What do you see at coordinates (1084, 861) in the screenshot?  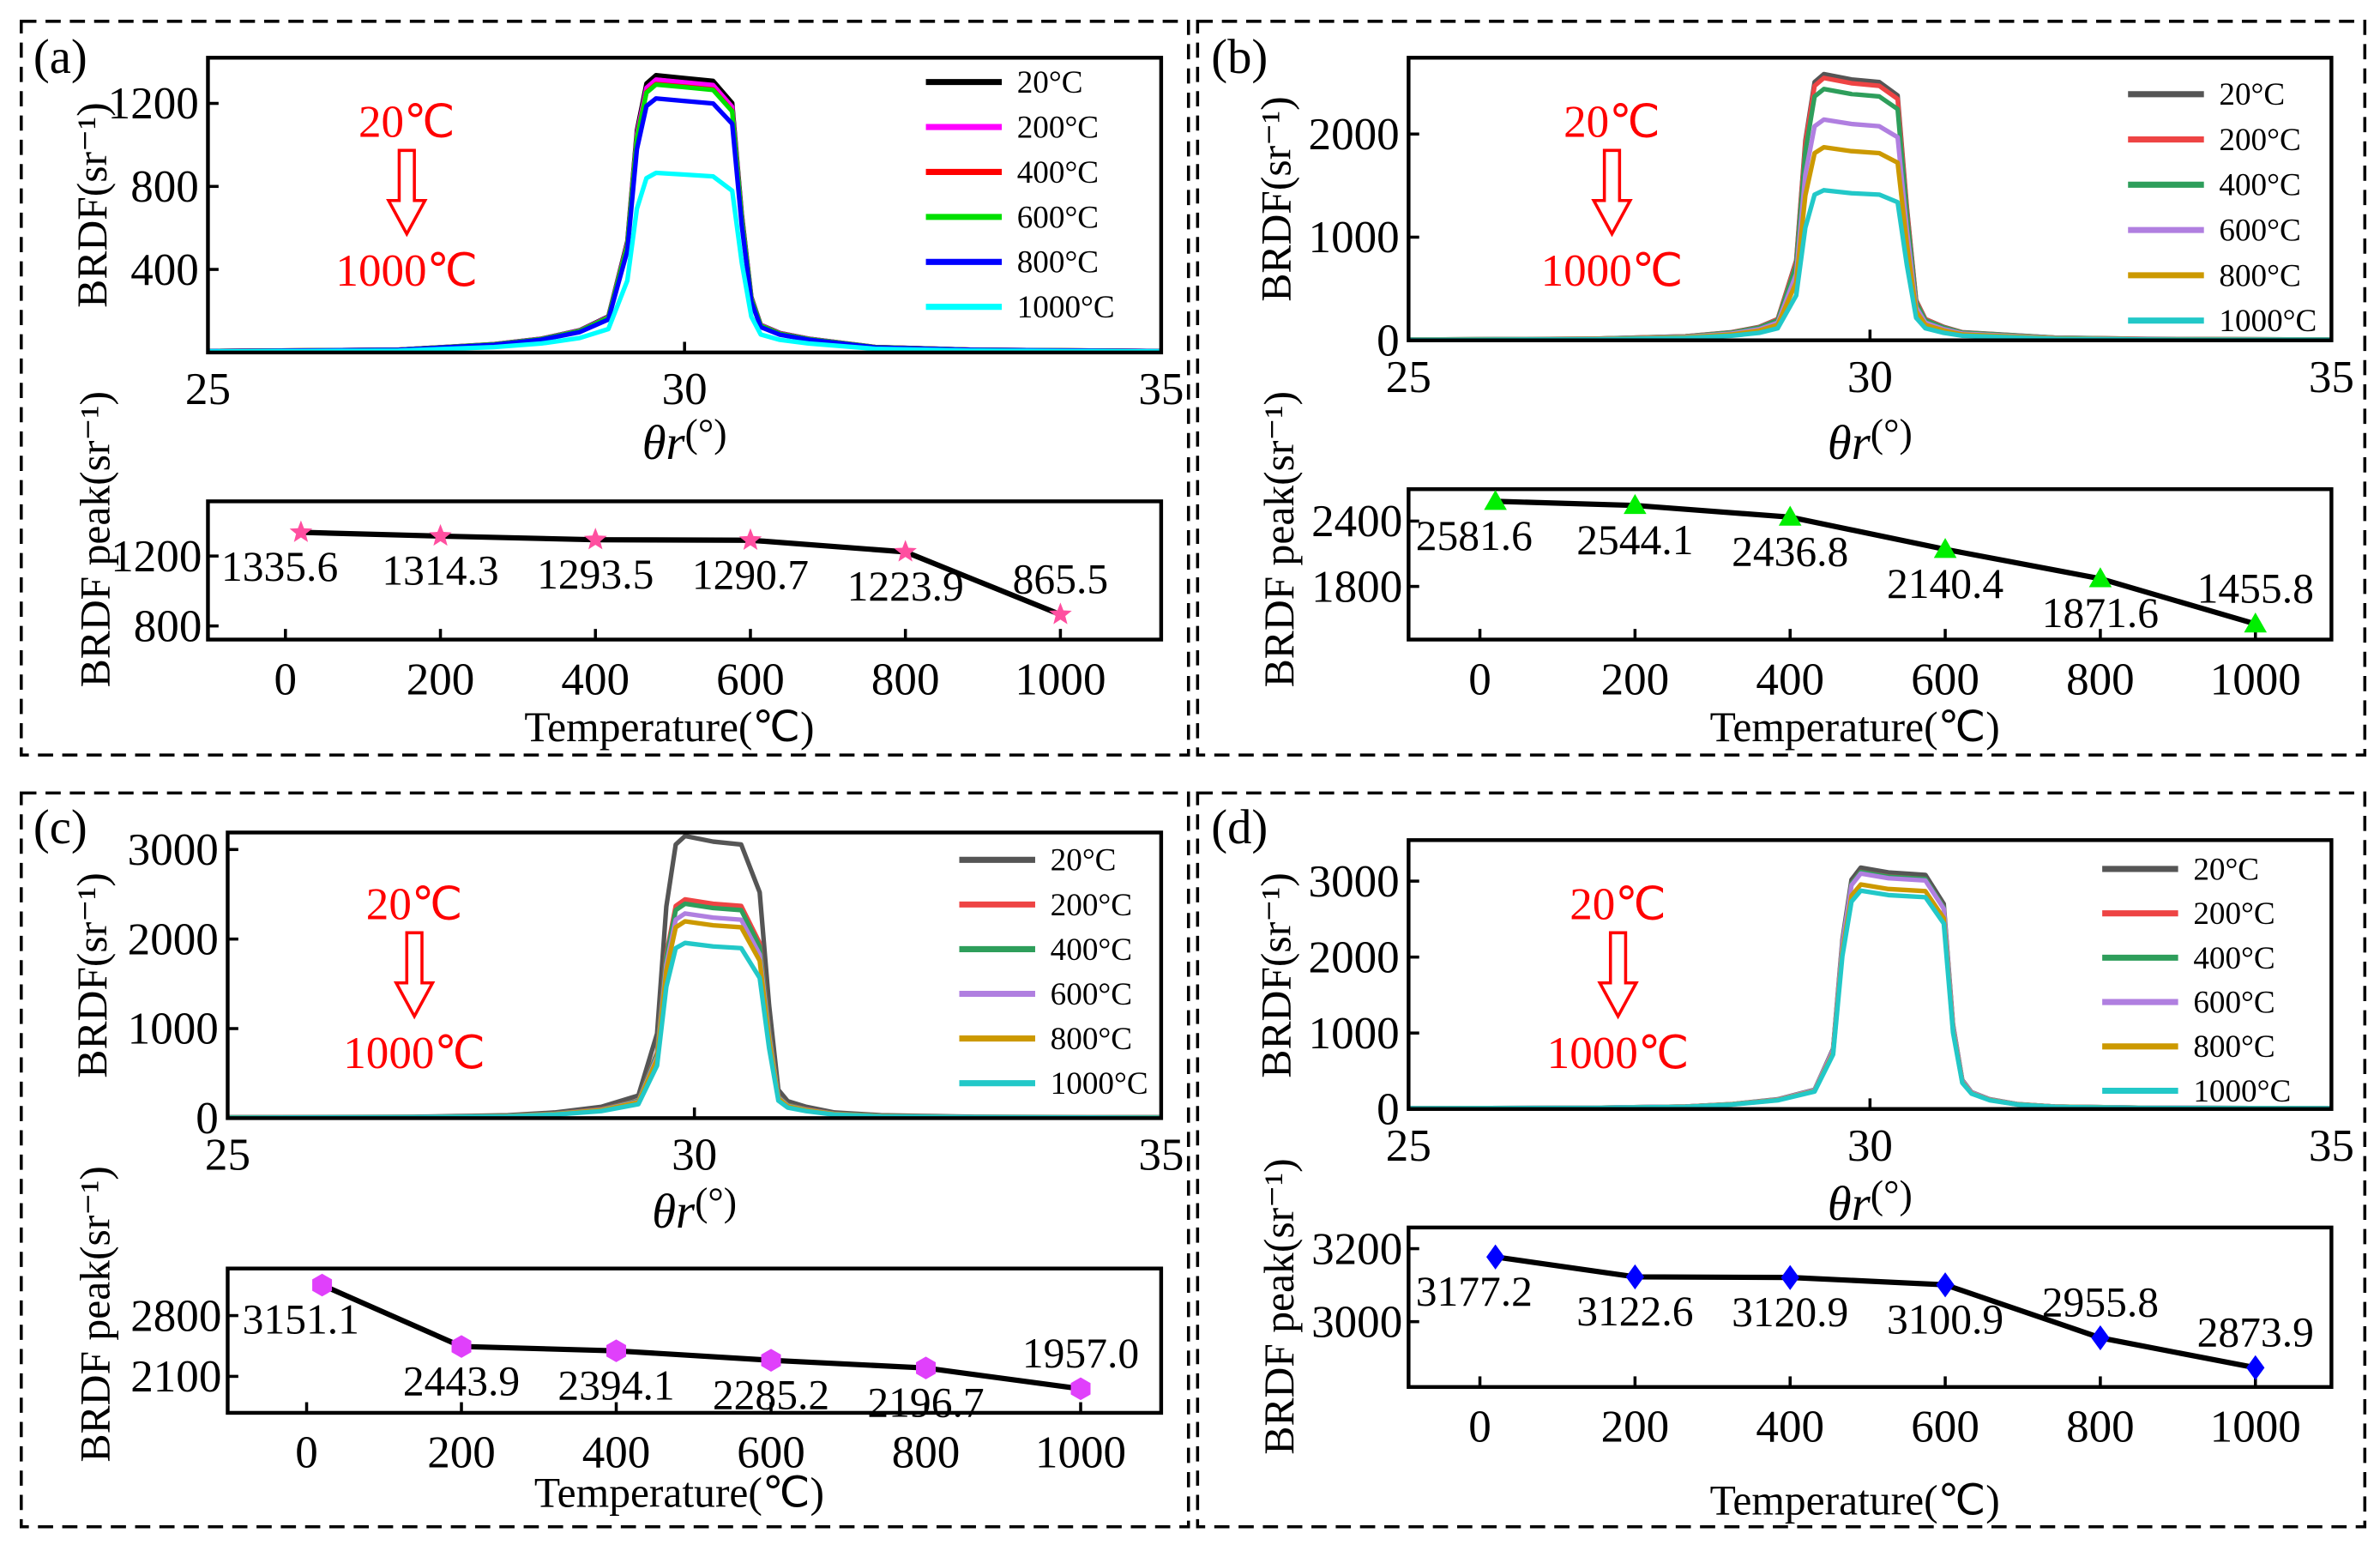 I see `legend-label: 20°C` at bounding box center [1084, 861].